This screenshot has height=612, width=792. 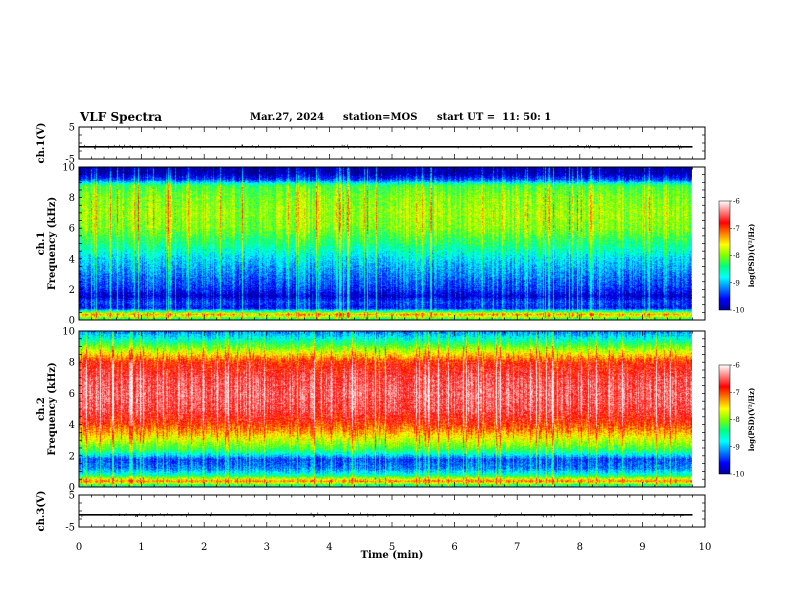 I want to click on ch2-spectrogram-ytick-label: 8, so click(x=72, y=363).